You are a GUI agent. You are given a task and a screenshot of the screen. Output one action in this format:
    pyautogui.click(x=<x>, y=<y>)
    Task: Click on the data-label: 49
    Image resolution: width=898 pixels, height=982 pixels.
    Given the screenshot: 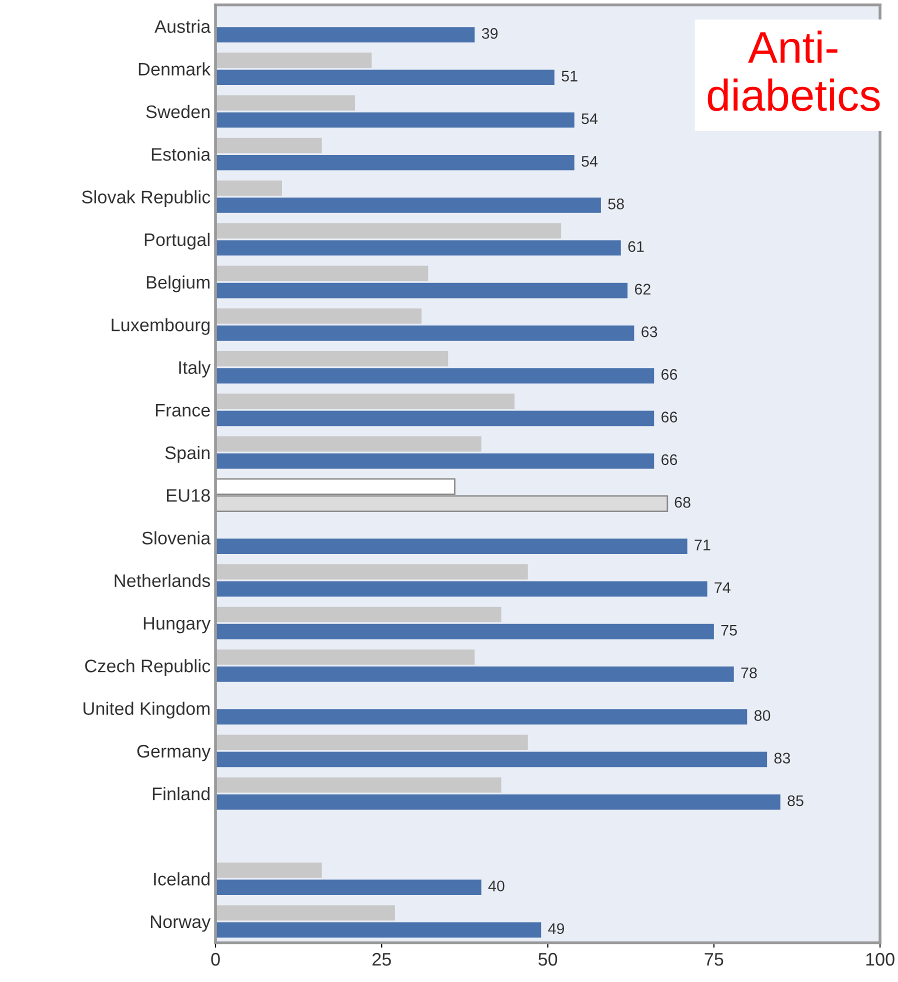 What is the action you would take?
    pyautogui.click(x=556, y=928)
    